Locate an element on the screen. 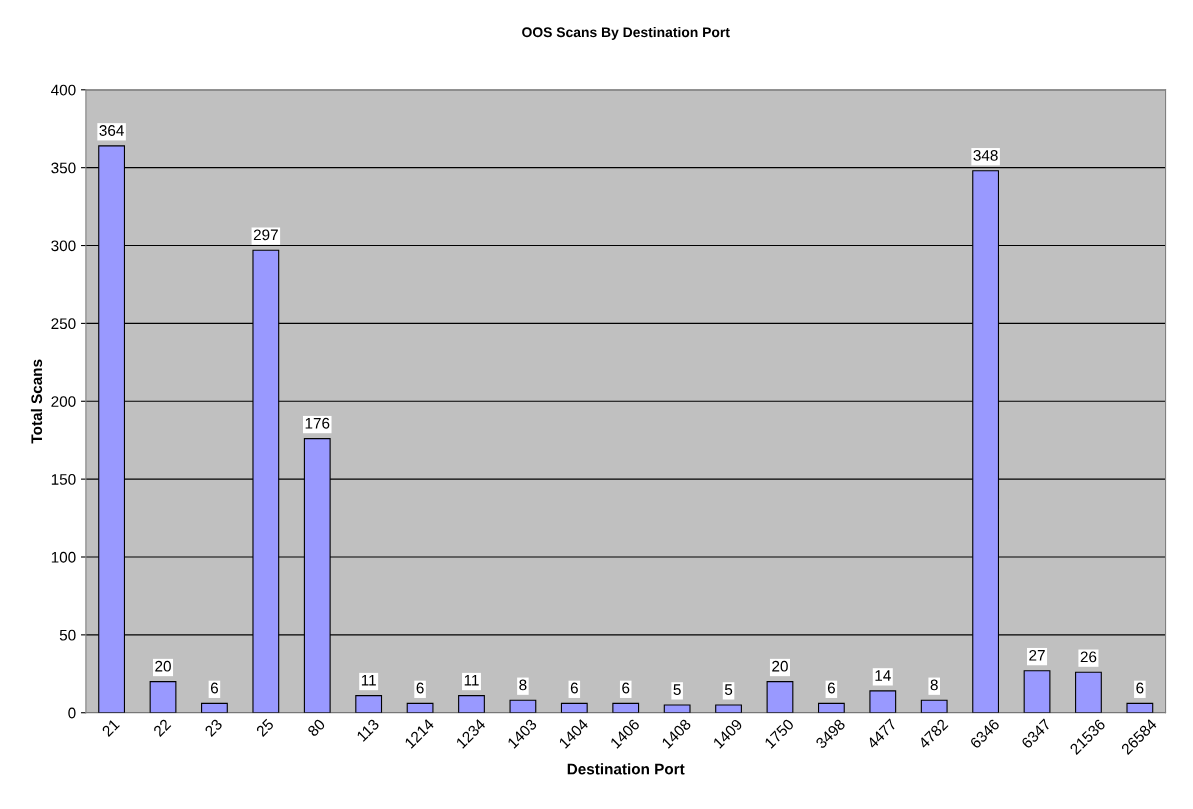  data-label: 176 is located at coordinates (317, 423).